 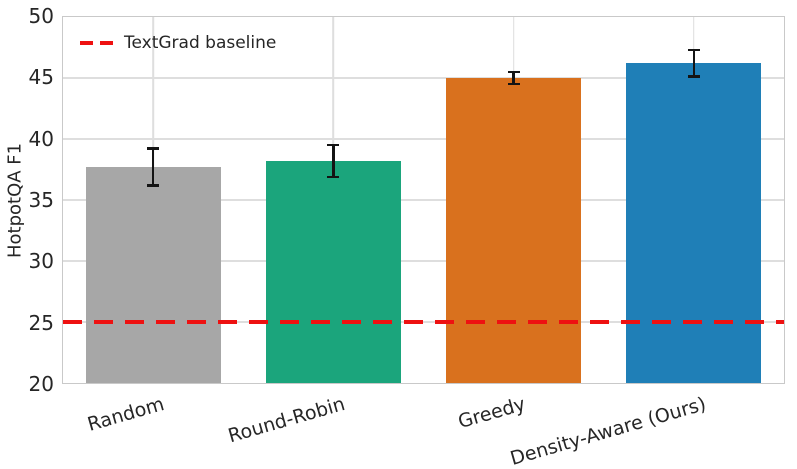 What do you see at coordinates (608, 431) in the screenshot?
I see `x-tick-label: Density-Aware (Ours)` at bounding box center [608, 431].